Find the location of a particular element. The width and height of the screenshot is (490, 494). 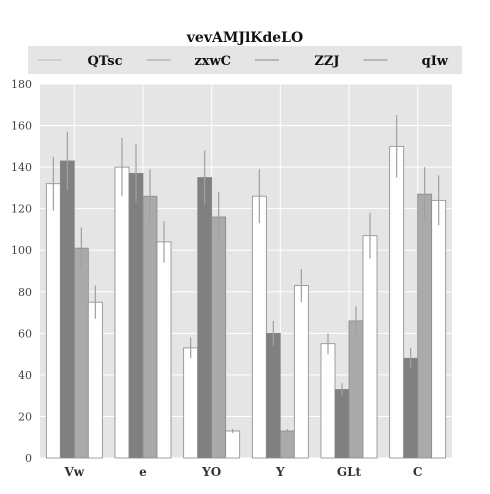

bar-QTsc-Vw is located at coordinates (53, 321).